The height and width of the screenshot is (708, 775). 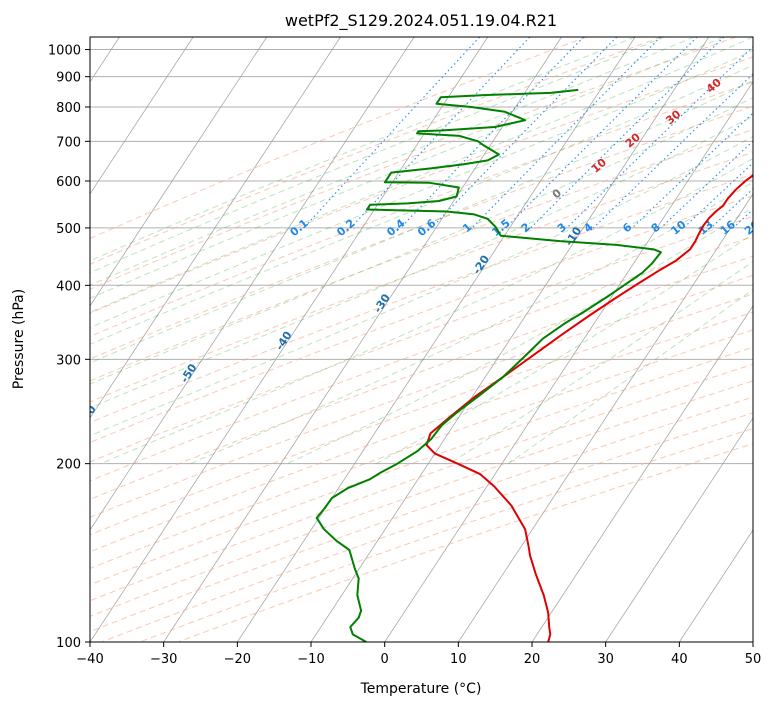 What do you see at coordinates (679, 659) in the screenshot?
I see `x-tick-label: 40` at bounding box center [679, 659].